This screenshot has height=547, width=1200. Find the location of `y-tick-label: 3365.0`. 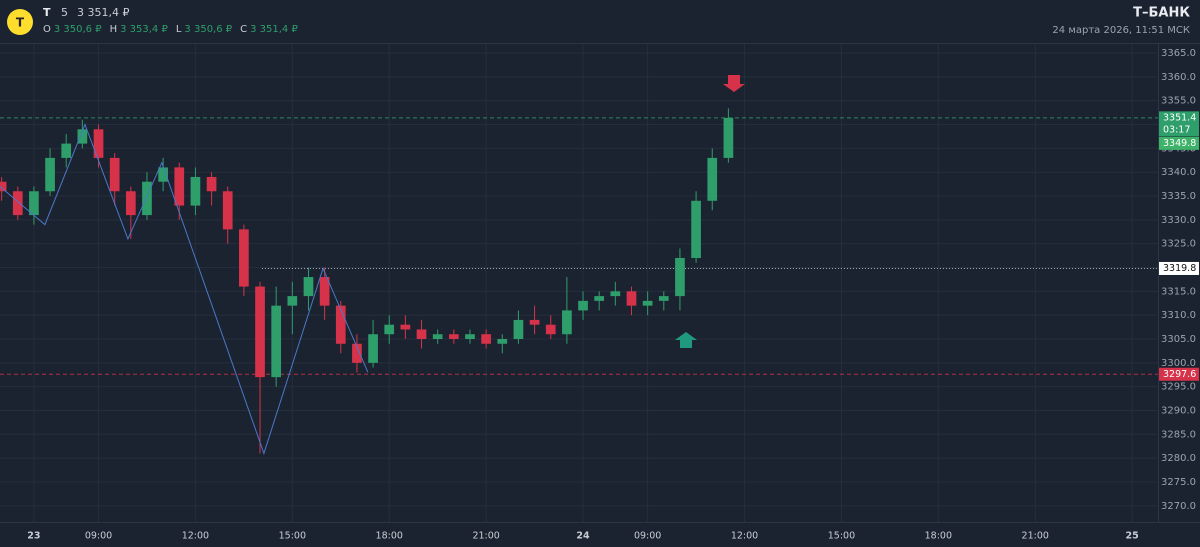

y-tick-label: 3365.0 is located at coordinates (1178, 53).